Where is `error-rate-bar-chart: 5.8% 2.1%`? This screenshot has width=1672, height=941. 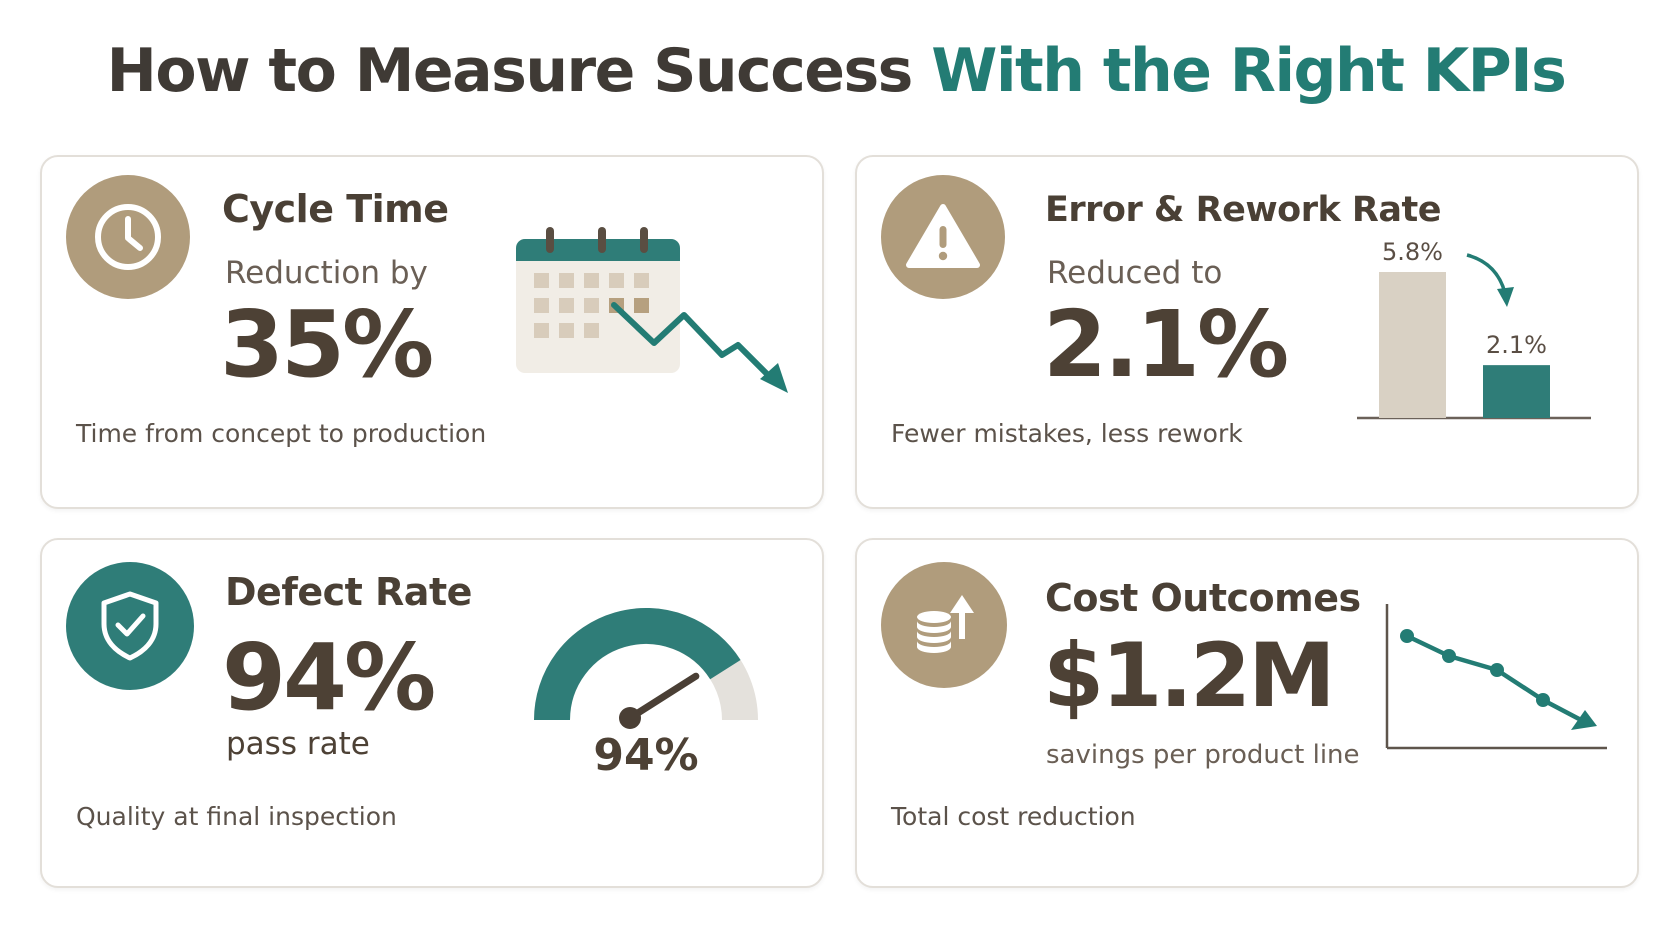
error-rate-bar-chart: 5.8% 2.1% is located at coordinates (1474, 329).